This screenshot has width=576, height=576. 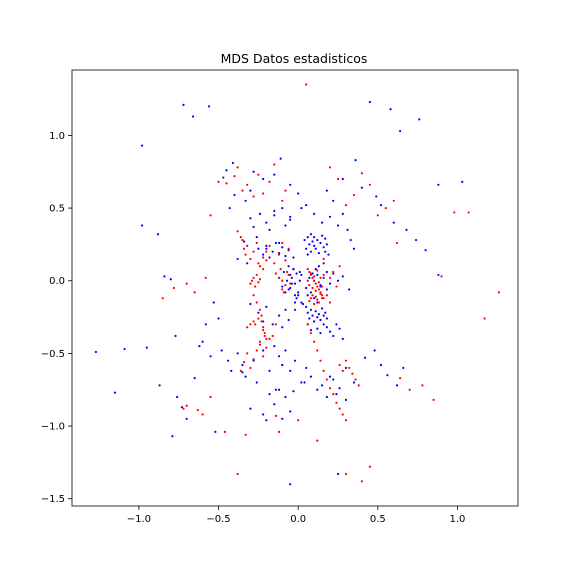 I want to click on x-tick-label: 1.0, so click(x=458, y=519).